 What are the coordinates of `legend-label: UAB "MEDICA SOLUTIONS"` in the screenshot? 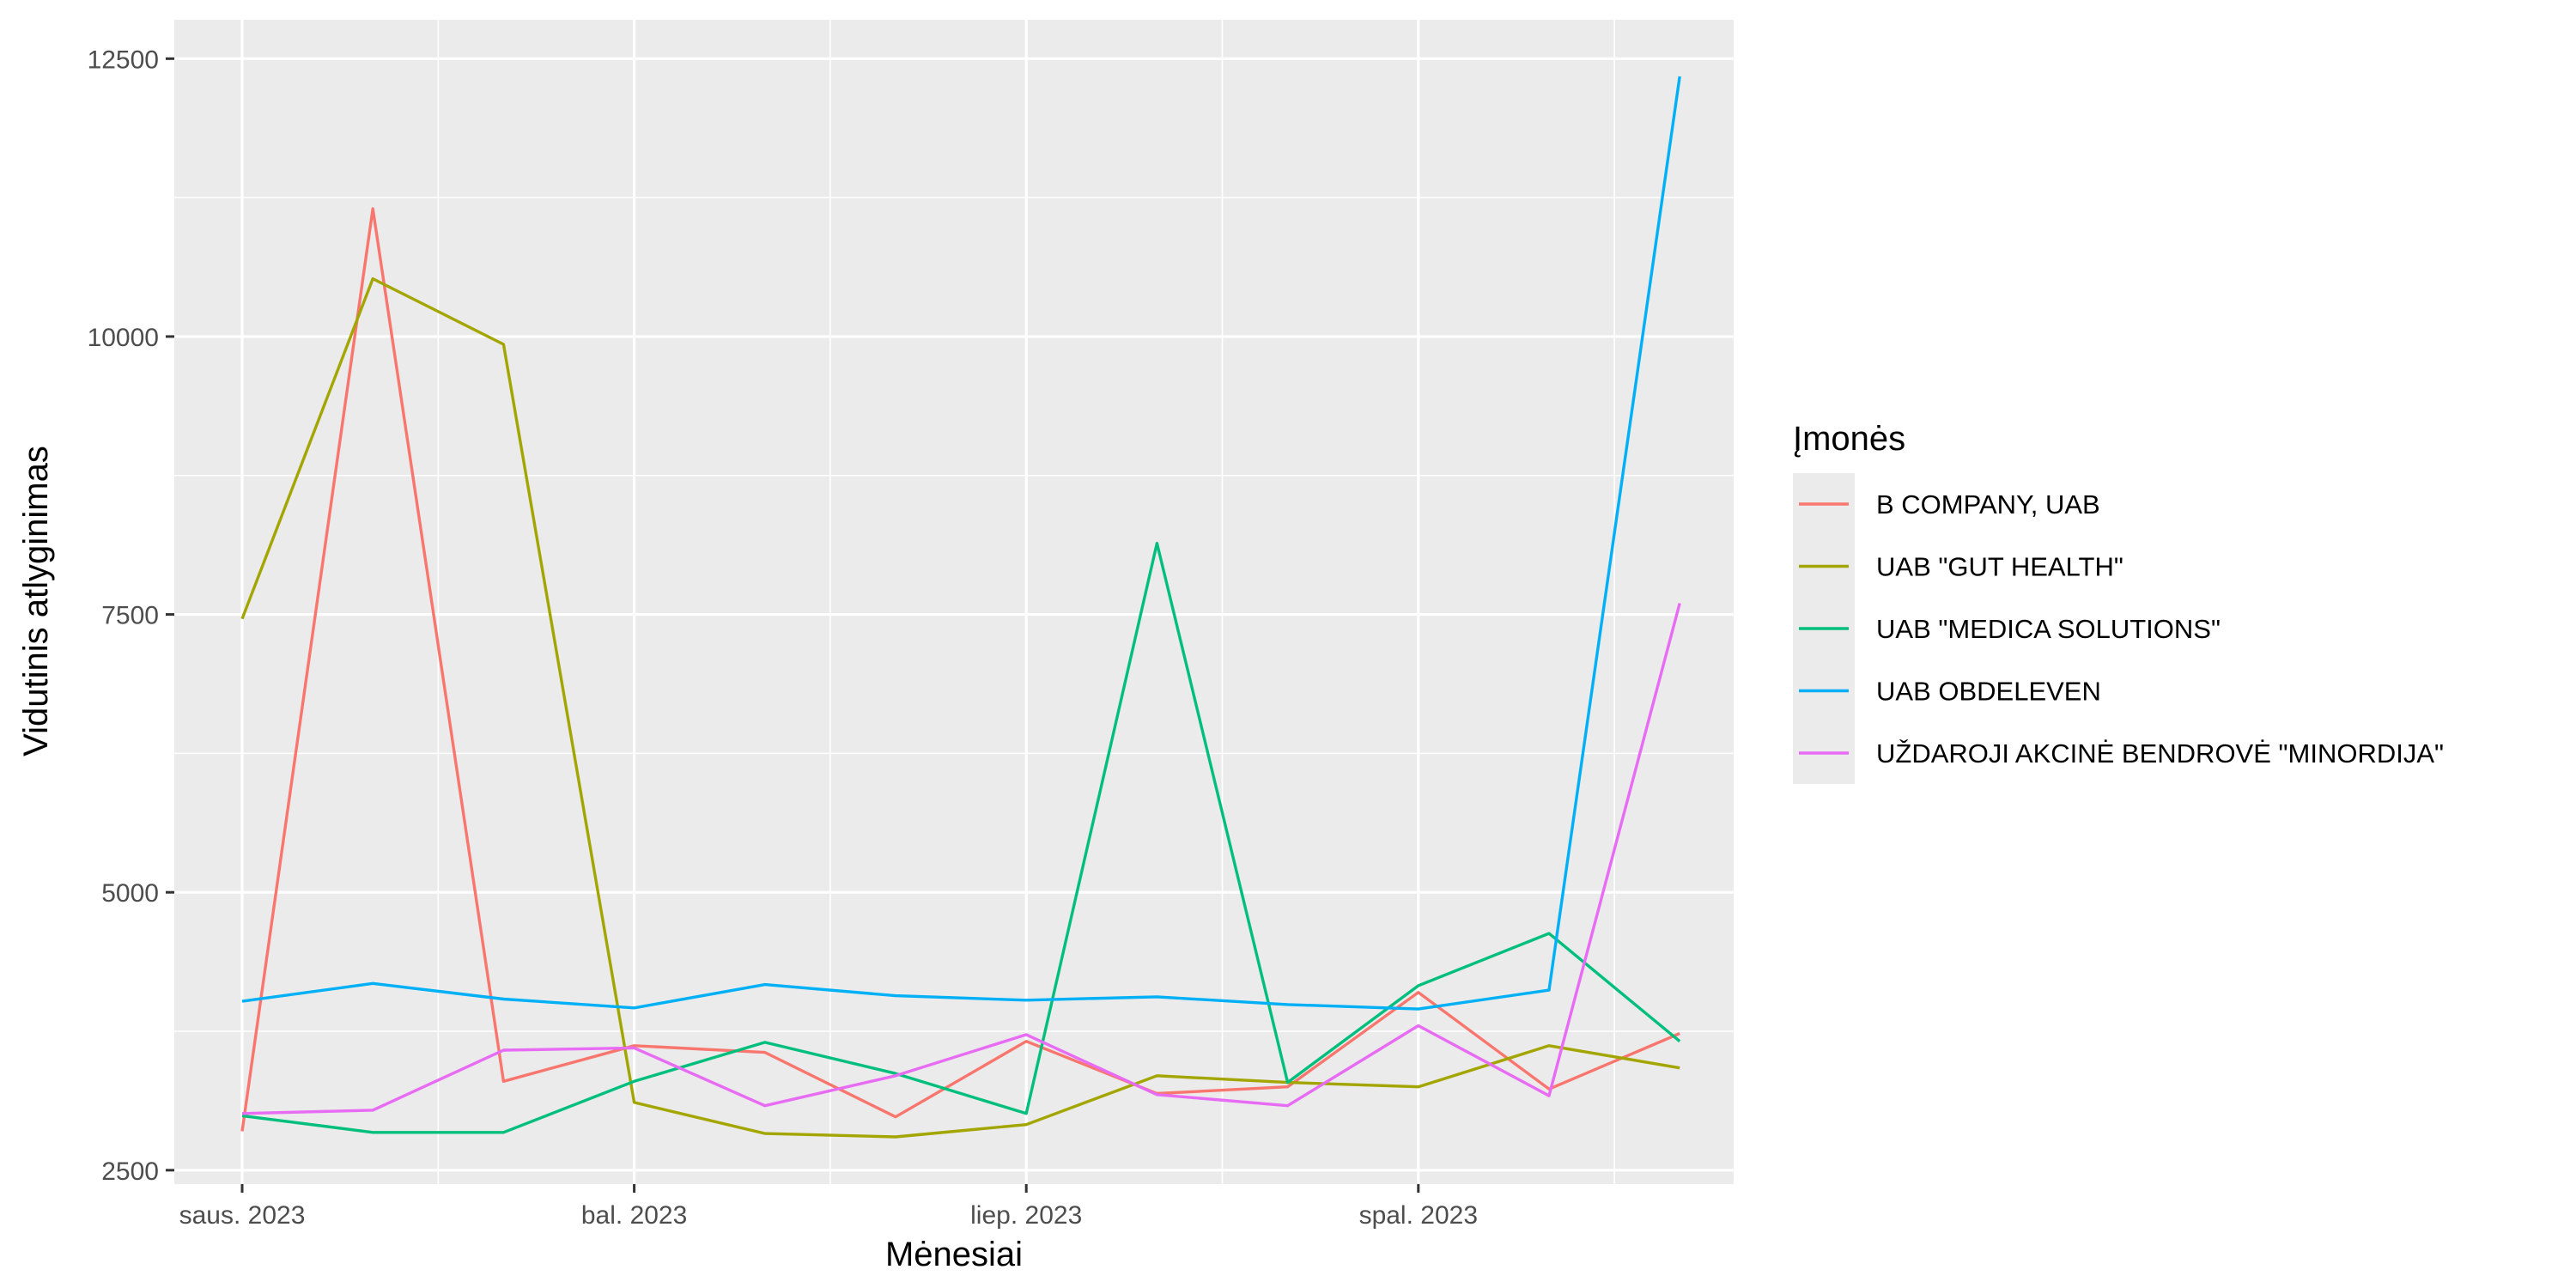 It's located at (2048, 629).